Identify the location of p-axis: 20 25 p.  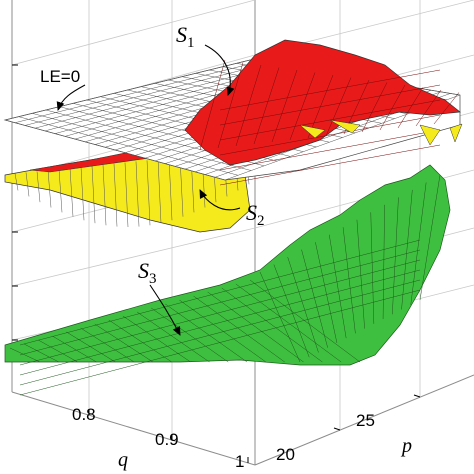
(348, 429).